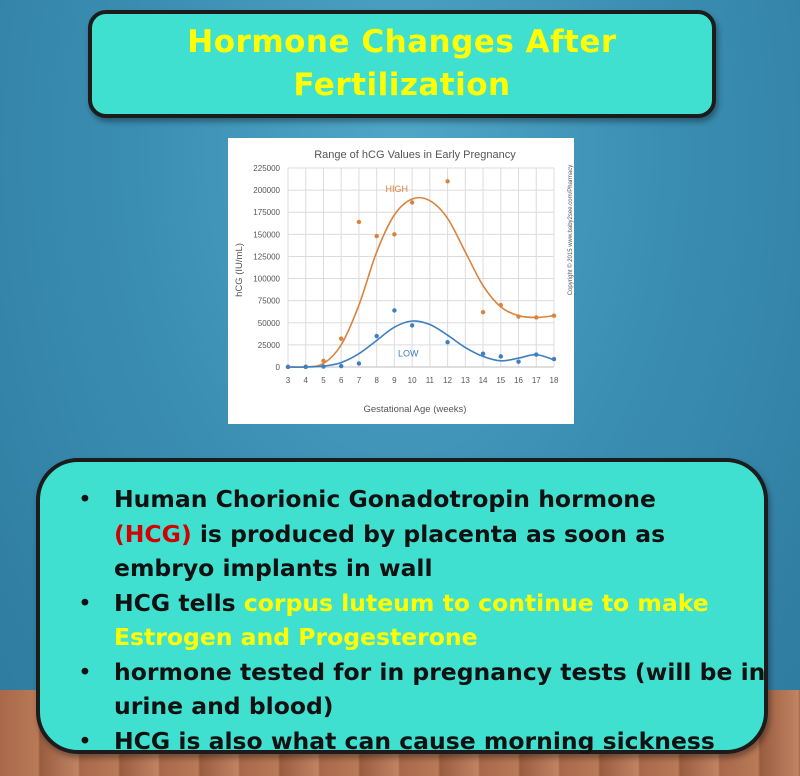 The image size is (800, 776). I want to click on x-tick-label: 8, so click(376, 380).